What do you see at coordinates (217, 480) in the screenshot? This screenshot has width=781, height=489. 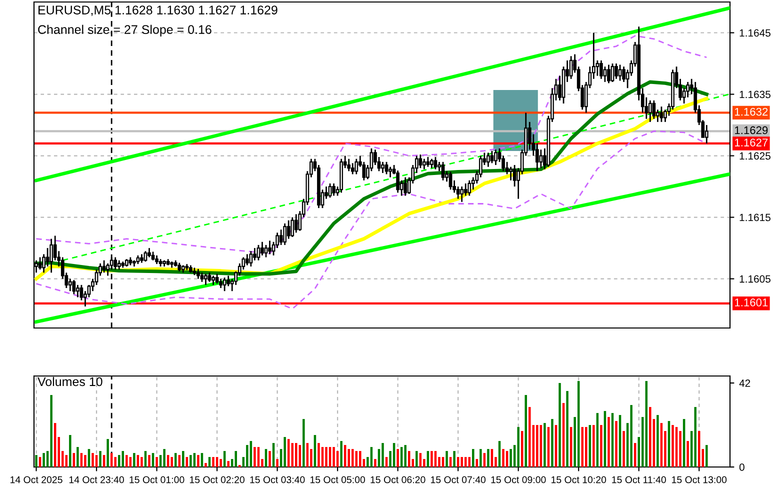 I see `x-tick-label: 15 Oct 02:20` at bounding box center [217, 480].